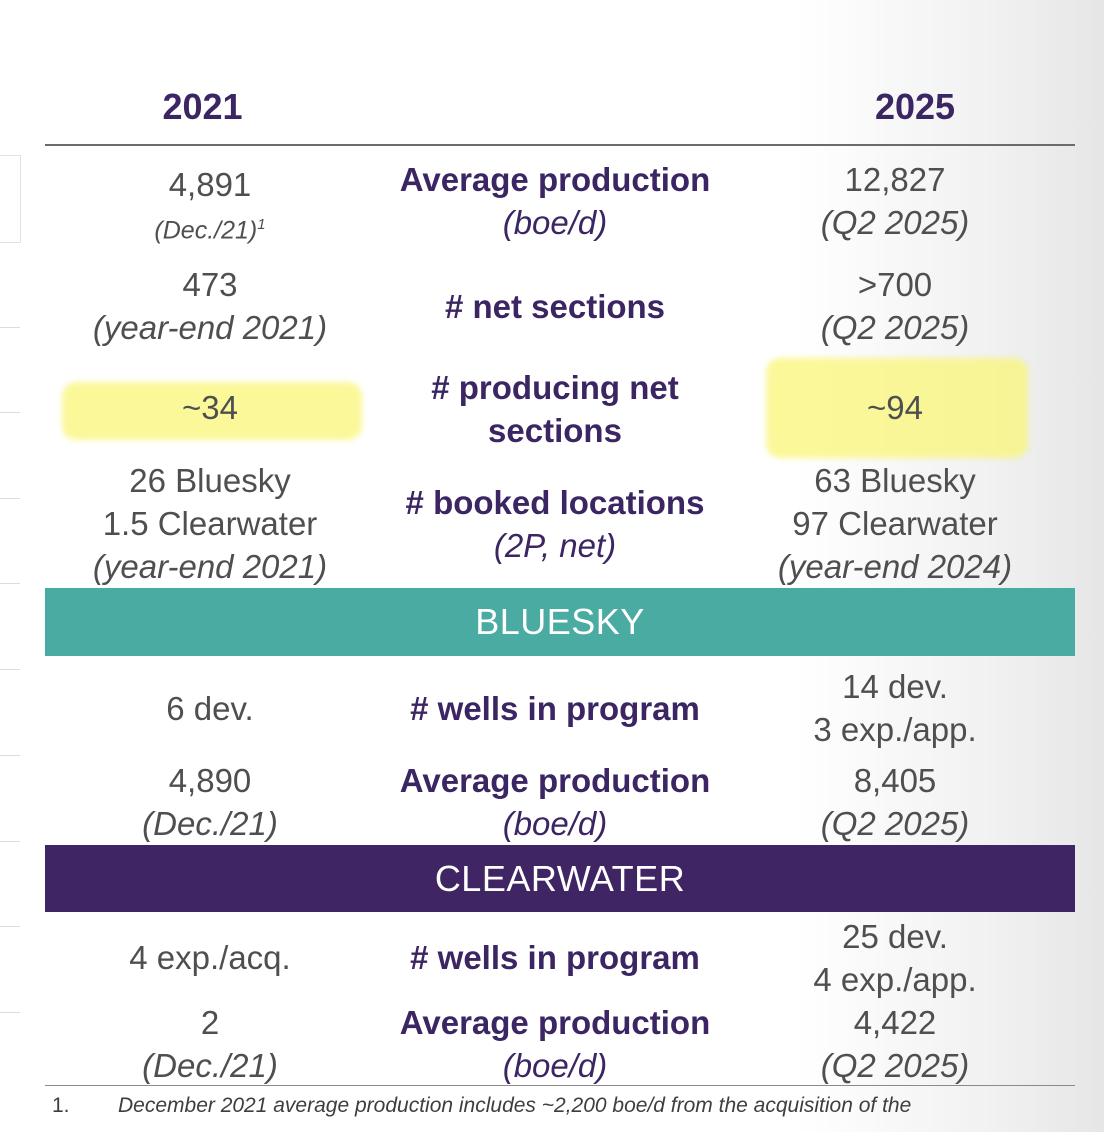 This screenshot has height=1132, width=1104. I want to click on value: 4,891, so click(210, 184).